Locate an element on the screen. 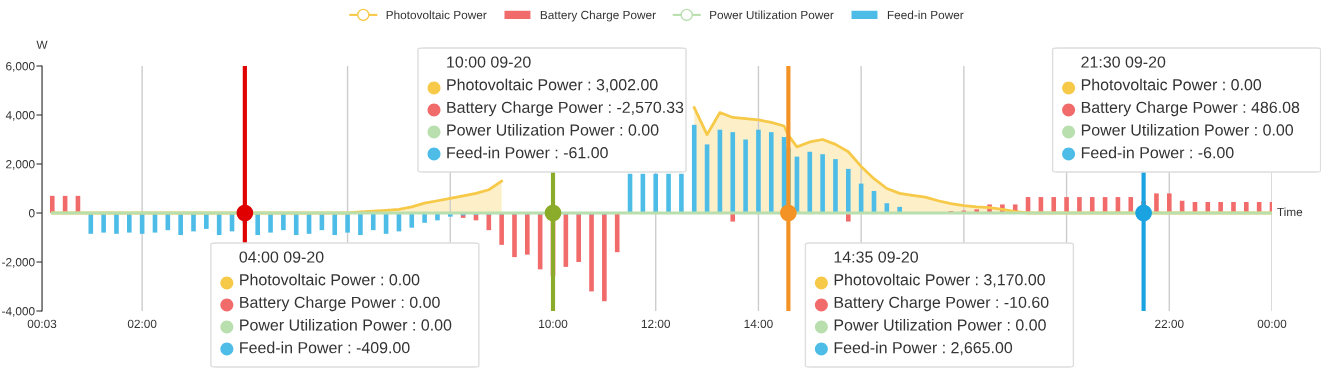 This screenshot has height=390, width=1321. x-axis-title: Time is located at coordinates (1290, 212).